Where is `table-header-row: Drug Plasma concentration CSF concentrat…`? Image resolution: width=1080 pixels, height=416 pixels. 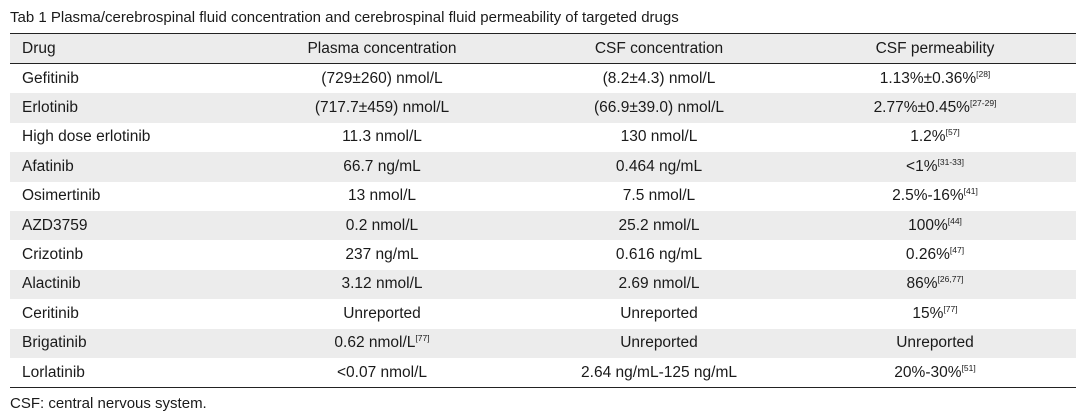 table-header-row: Drug Plasma concentration CSF concentrat… is located at coordinates (543, 49).